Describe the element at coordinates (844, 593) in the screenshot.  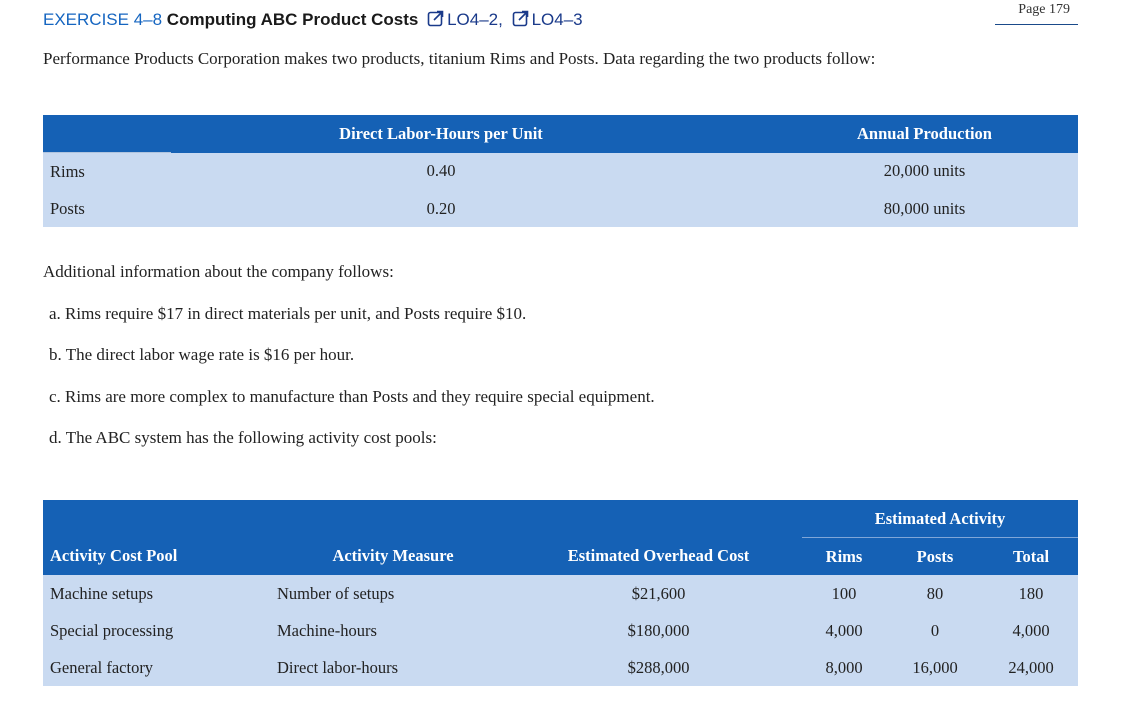
I see `rims-activity: 100` at that location.